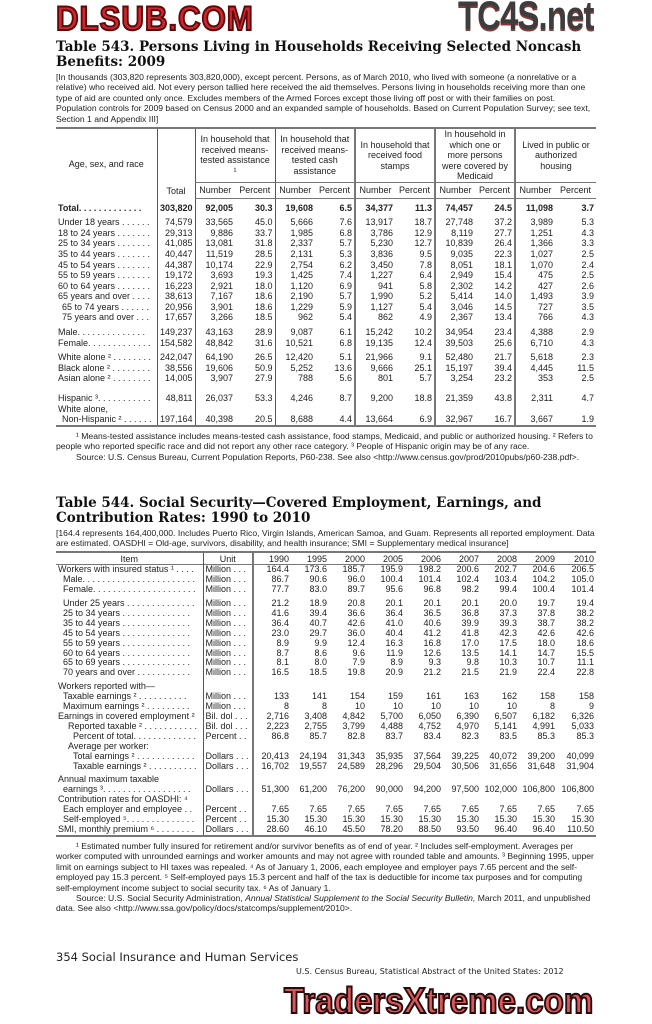 This screenshot has width=652, height=1024. I want to click on column-header: Item, so click(129, 558).